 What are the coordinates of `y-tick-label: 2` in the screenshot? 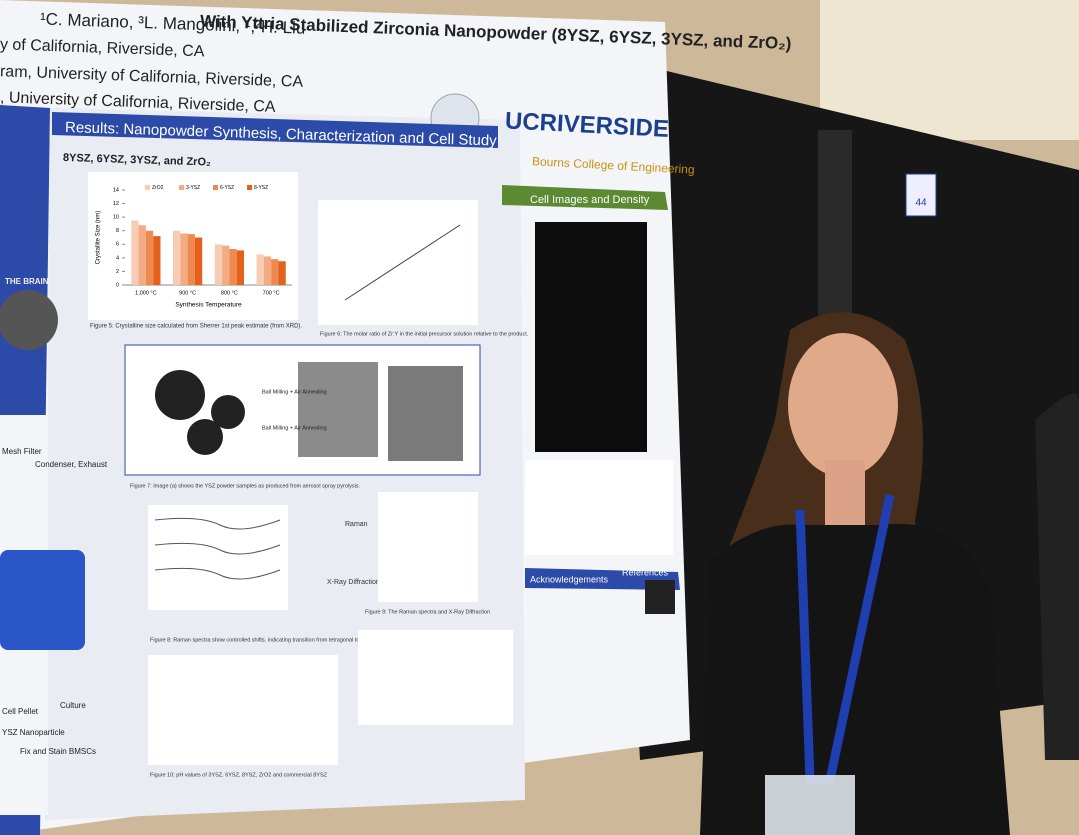 It's located at (117, 272).